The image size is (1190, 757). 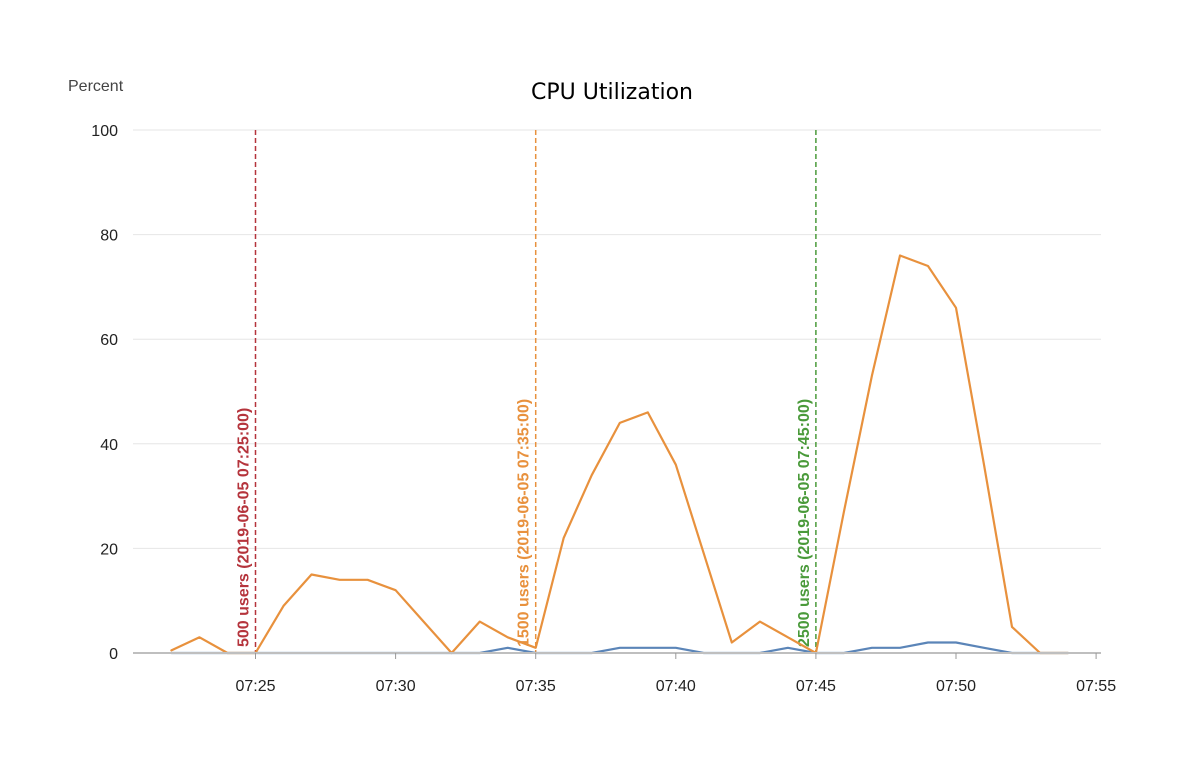 I want to click on annotation-label: 1500 users (2019-06-05 07:35:00), so click(x=524, y=523).